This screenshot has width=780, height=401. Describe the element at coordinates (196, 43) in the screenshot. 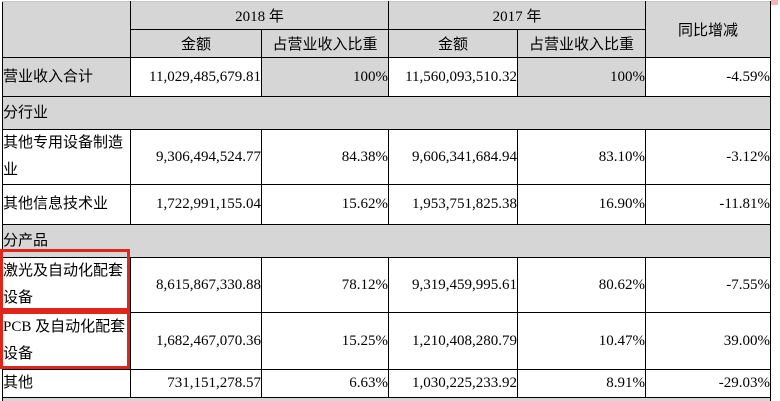

I see `header-amount-2018: 金额` at that location.